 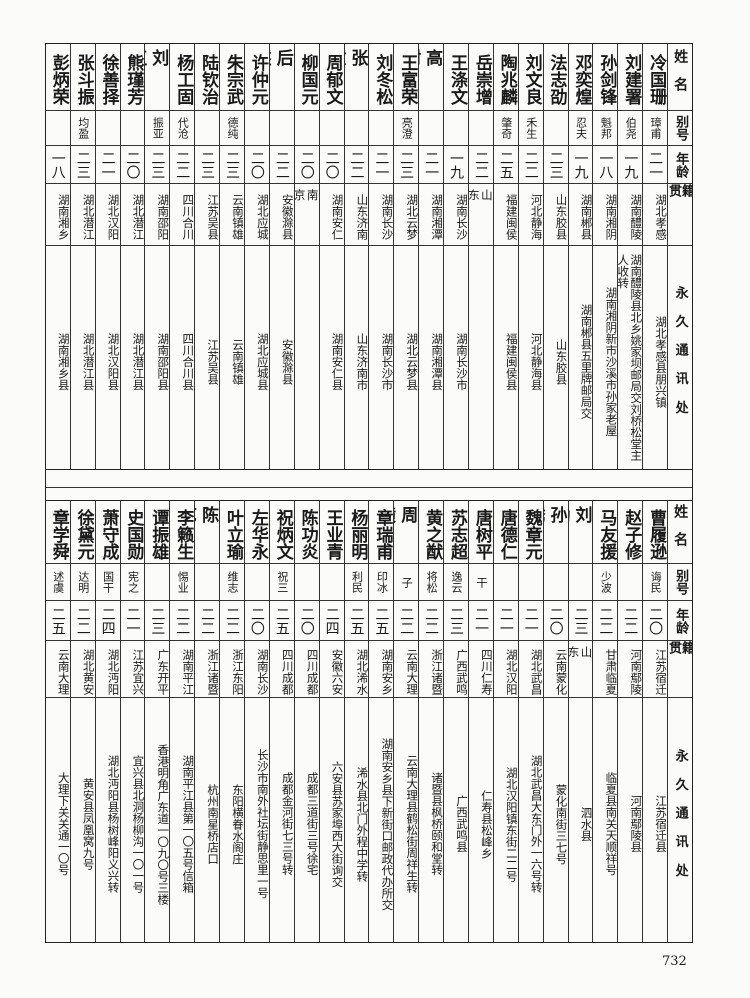 What do you see at coordinates (57, 721) in the screenshot?
I see `person-record: 章学舜 述虞 二五 云南大理 大理下关关通一〇号` at bounding box center [57, 721].